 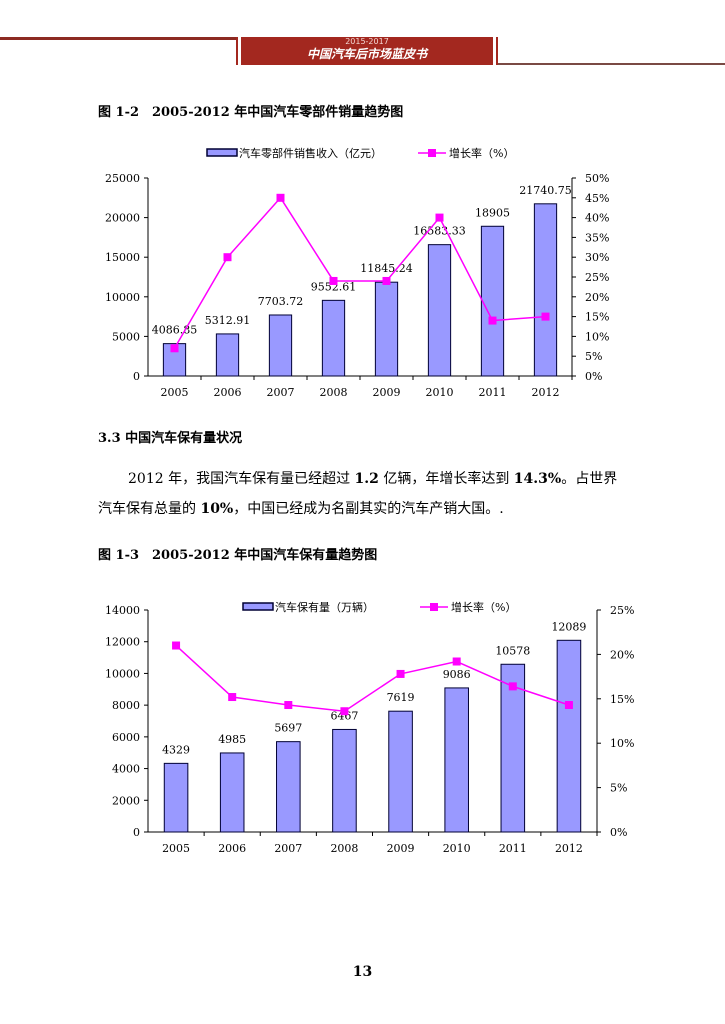 What do you see at coordinates (568, 626) in the screenshot?
I see `bar-data-label: 12089` at bounding box center [568, 626].